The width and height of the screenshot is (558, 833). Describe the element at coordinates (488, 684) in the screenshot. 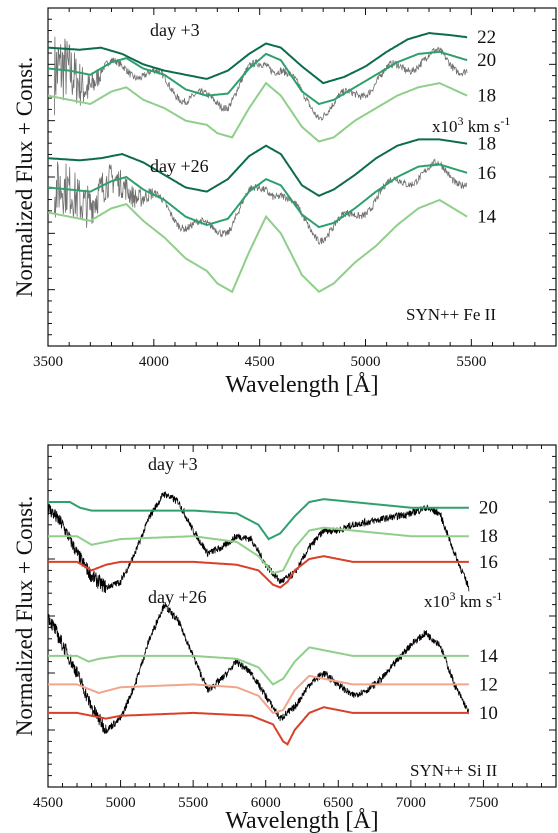

I see `velocity-label: 12` at that location.